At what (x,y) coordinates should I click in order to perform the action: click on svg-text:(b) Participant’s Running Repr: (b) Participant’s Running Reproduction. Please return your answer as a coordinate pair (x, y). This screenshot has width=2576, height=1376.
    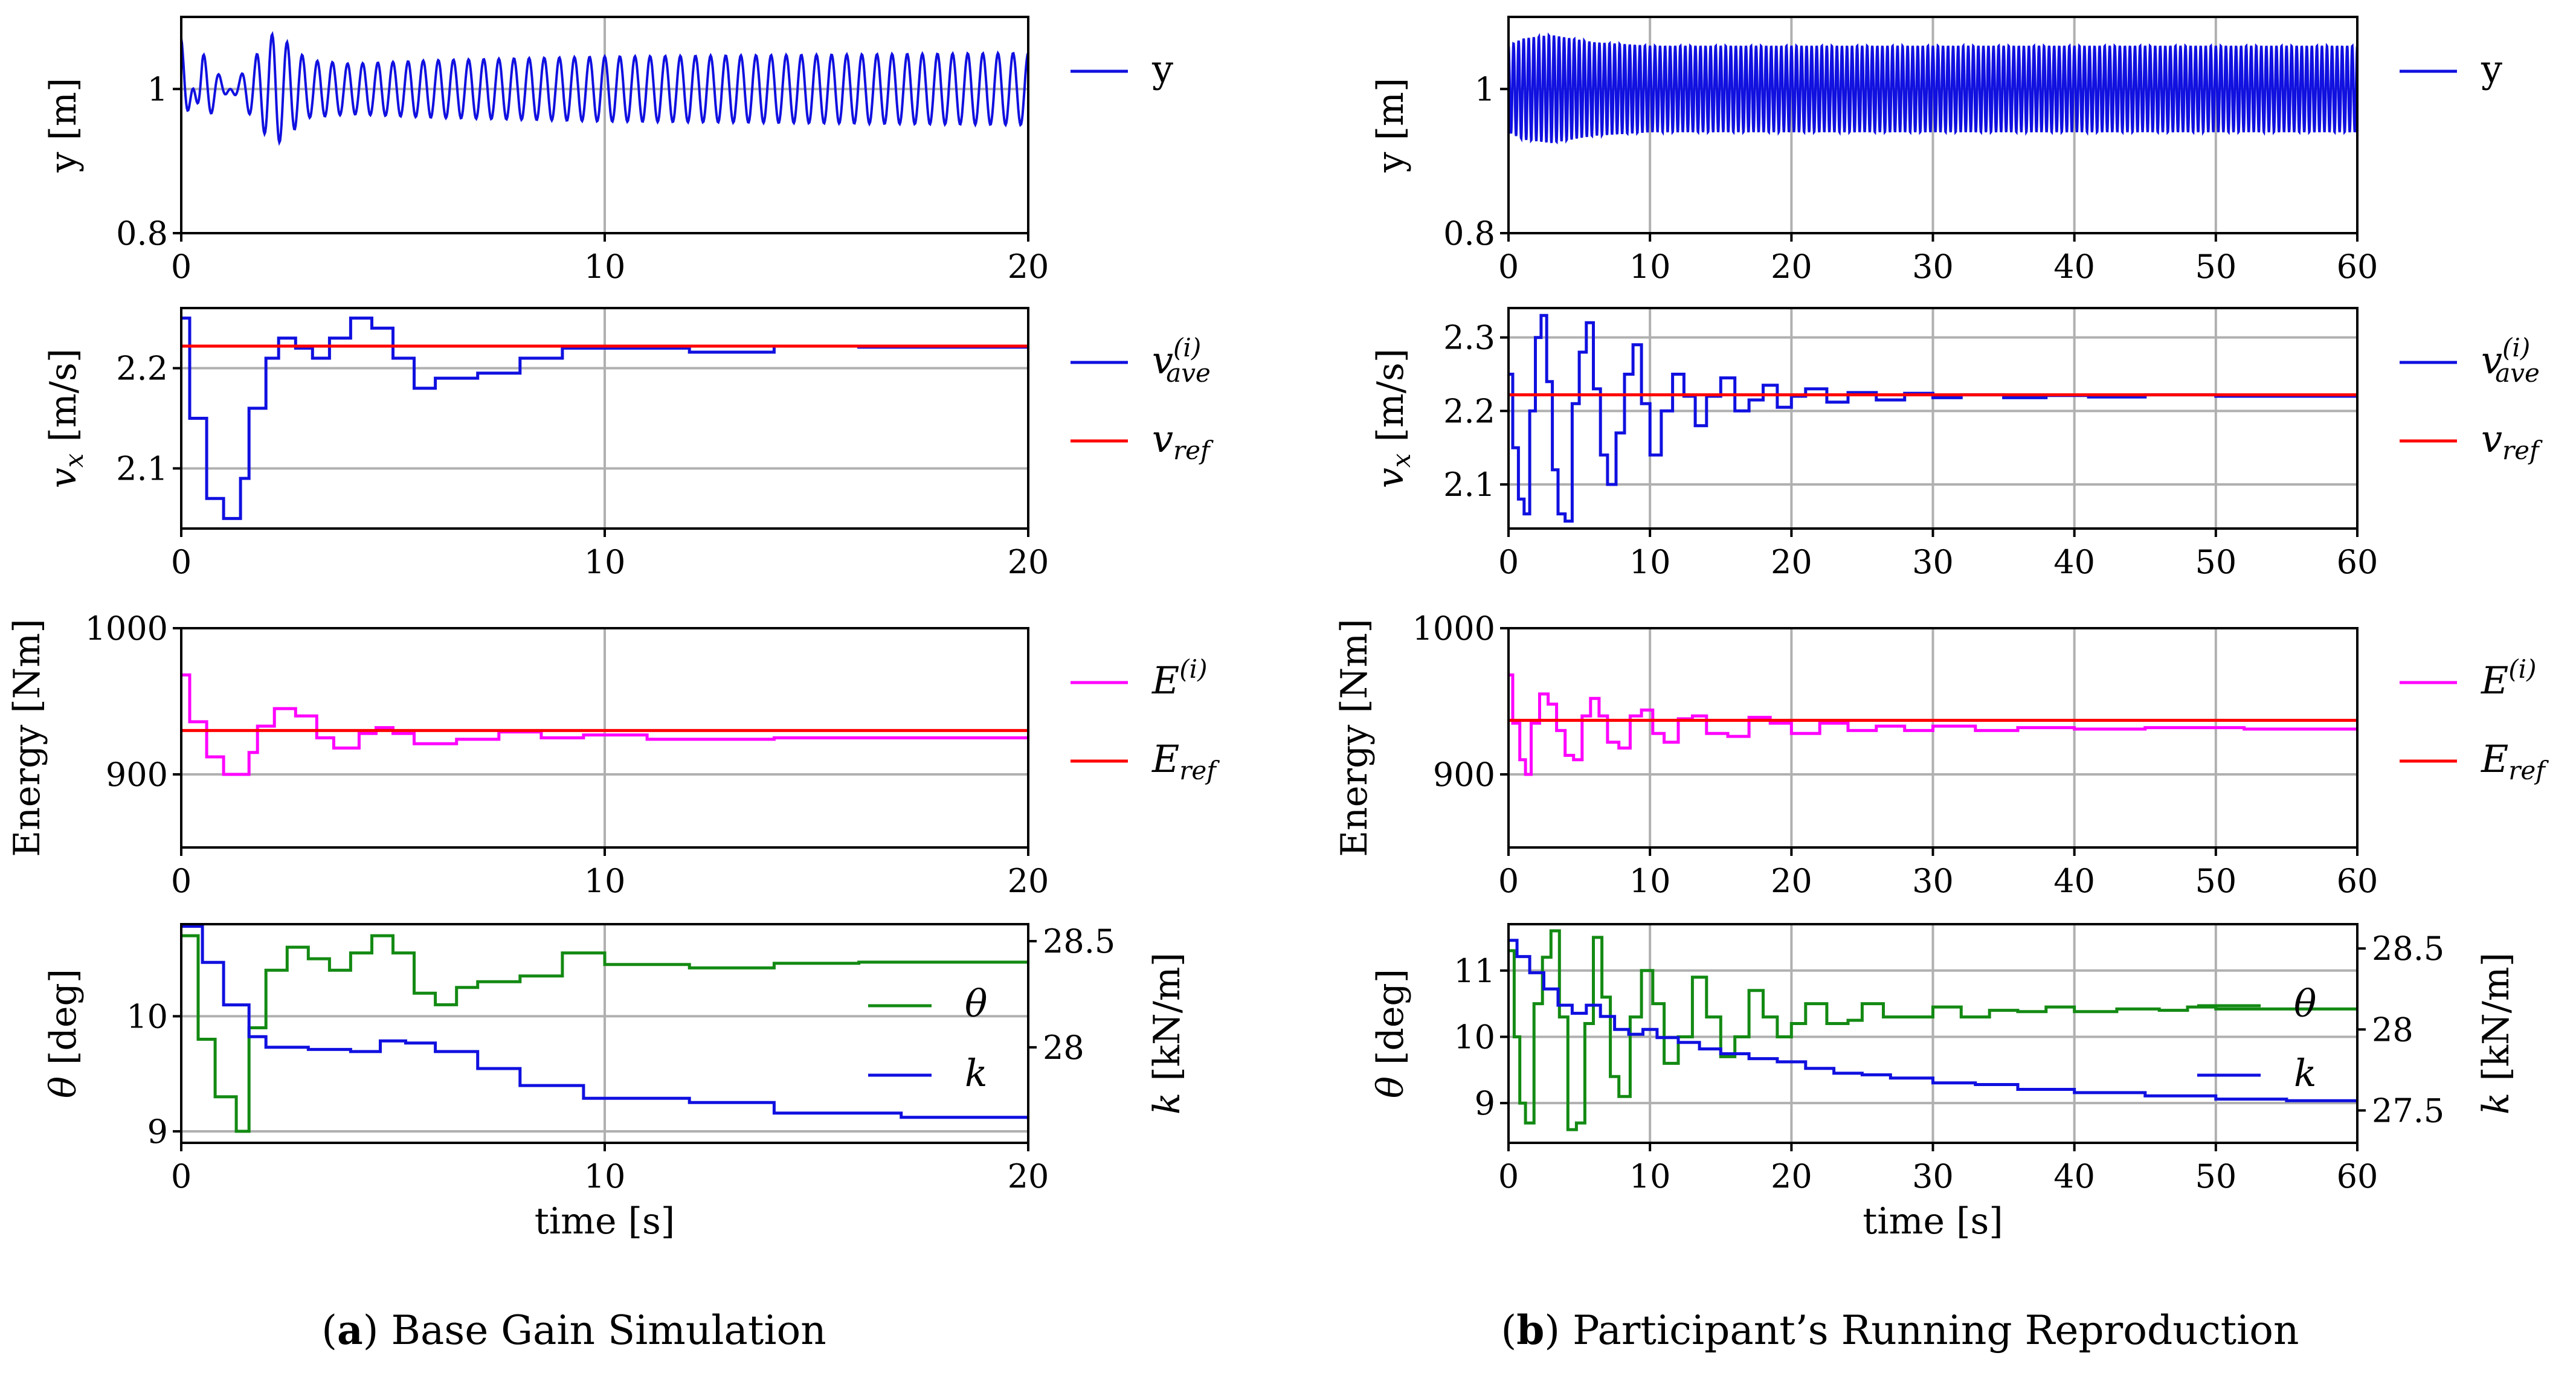
    Looking at the image, I should click on (1900, 1330).